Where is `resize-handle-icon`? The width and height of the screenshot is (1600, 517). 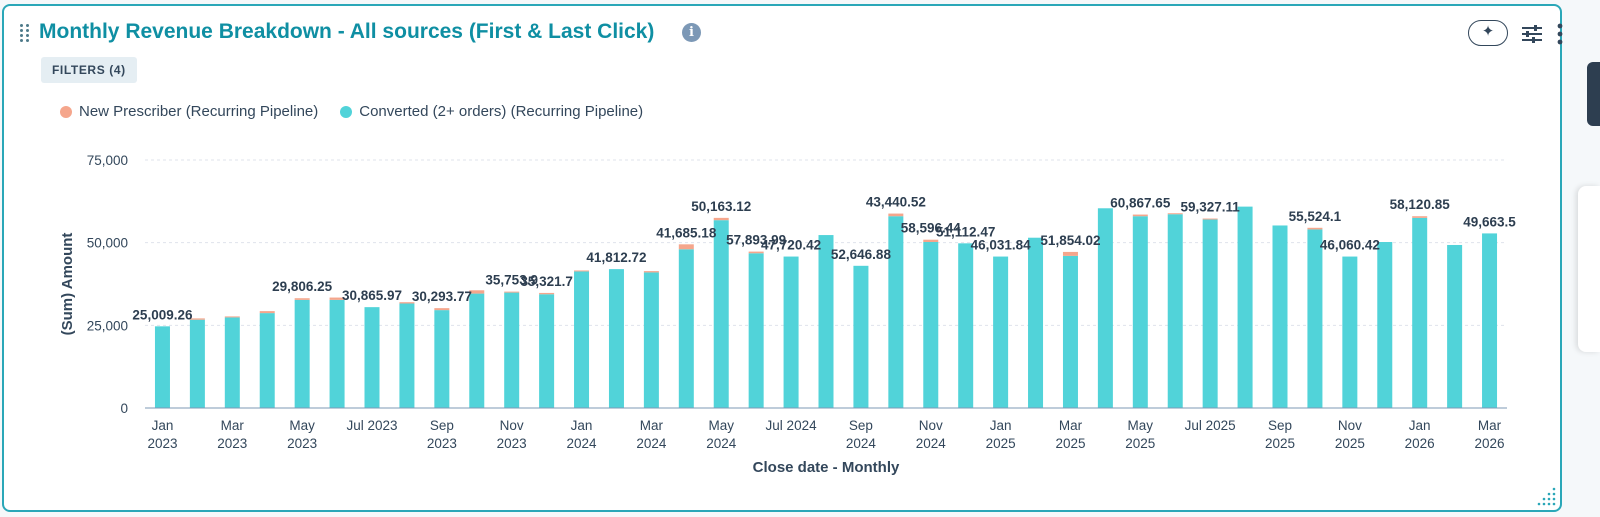 resize-handle-icon is located at coordinates (1545, 498).